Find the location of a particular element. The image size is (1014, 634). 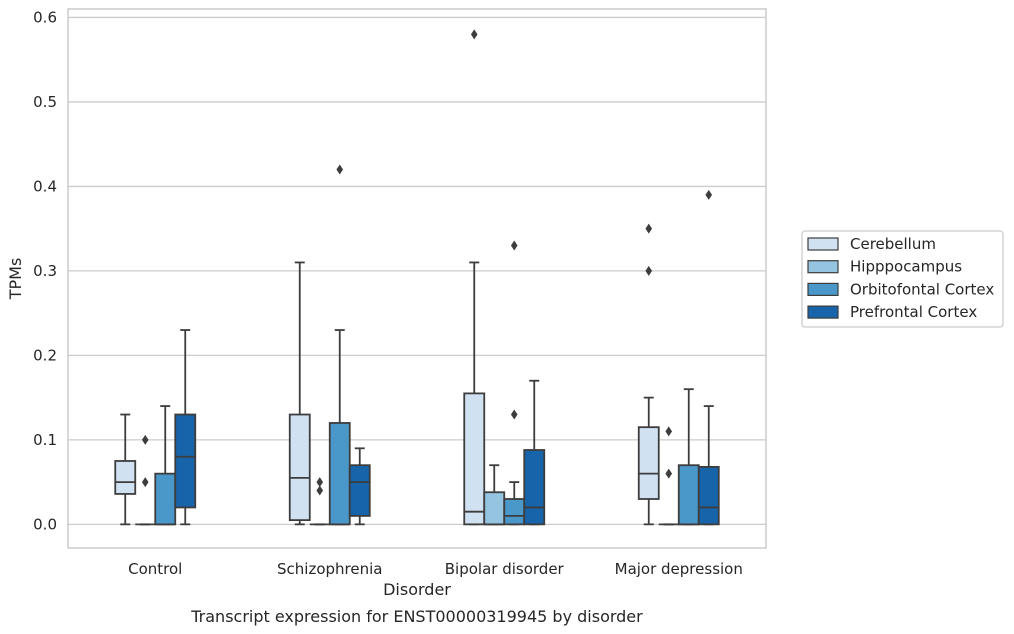

x-tick-label: Control is located at coordinates (155, 569).